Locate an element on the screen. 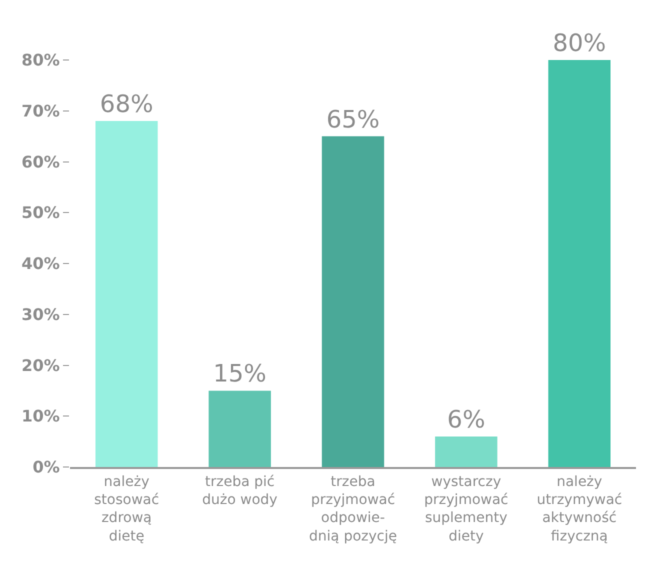 Image resolution: width=646 pixels, height=587 pixels. x-tick-label: trzeba pić dużo wody is located at coordinates (240, 491).